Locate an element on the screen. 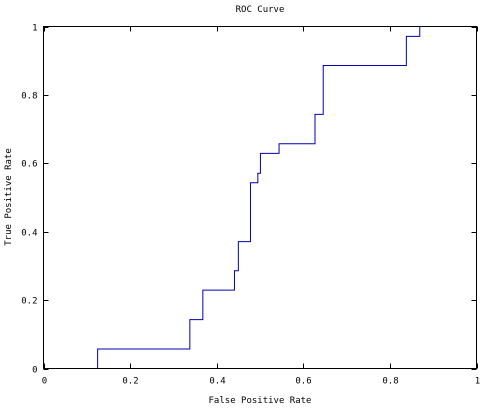 The width and height of the screenshot is (488, 411). x-tick-label: 0.6 is located at coordinates (303, 382).